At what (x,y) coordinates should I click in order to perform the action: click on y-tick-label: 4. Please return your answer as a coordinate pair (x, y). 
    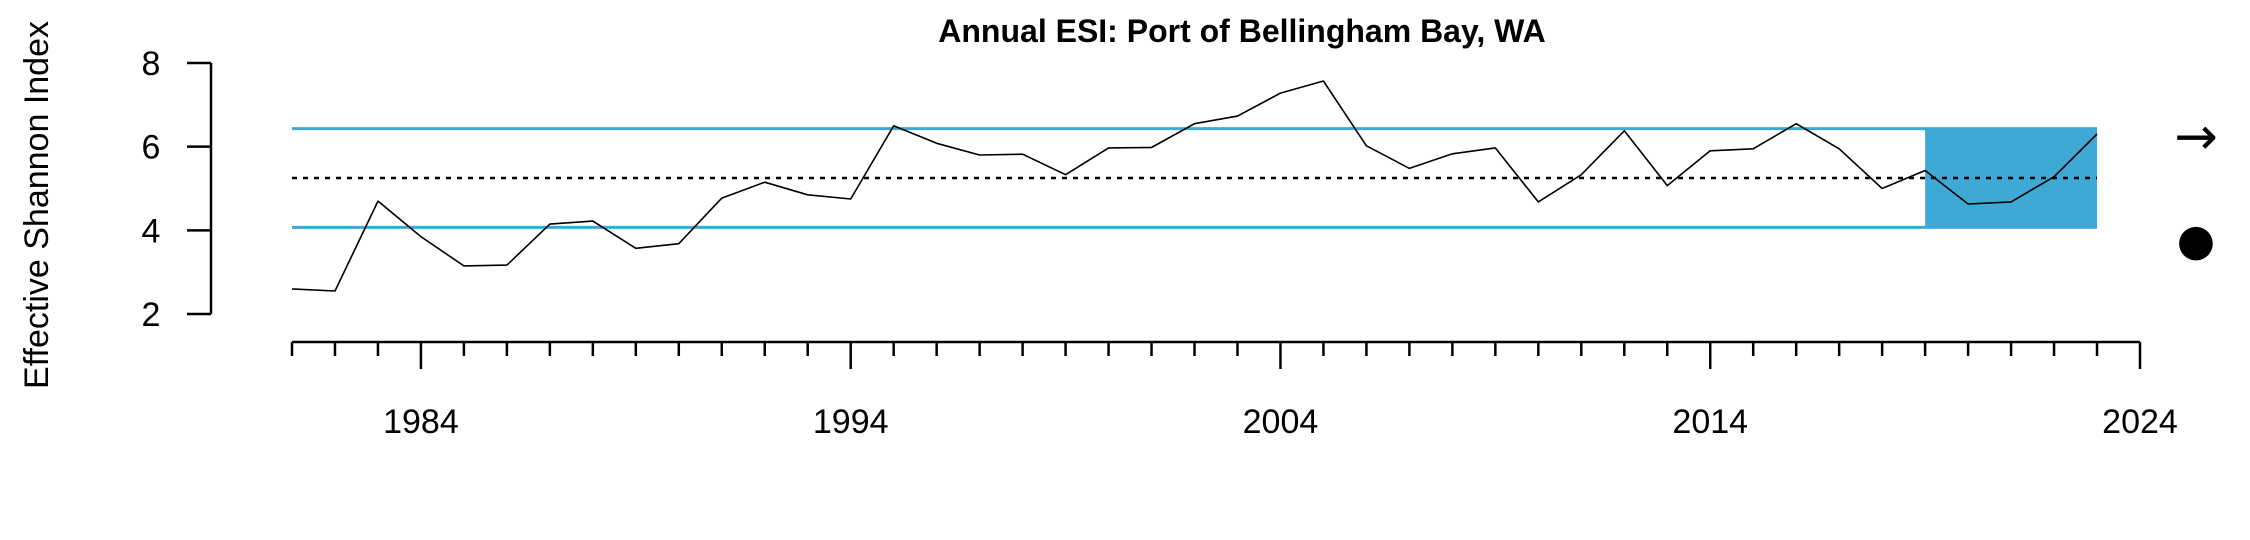
    Looking at the image, I should click on (151, 231).